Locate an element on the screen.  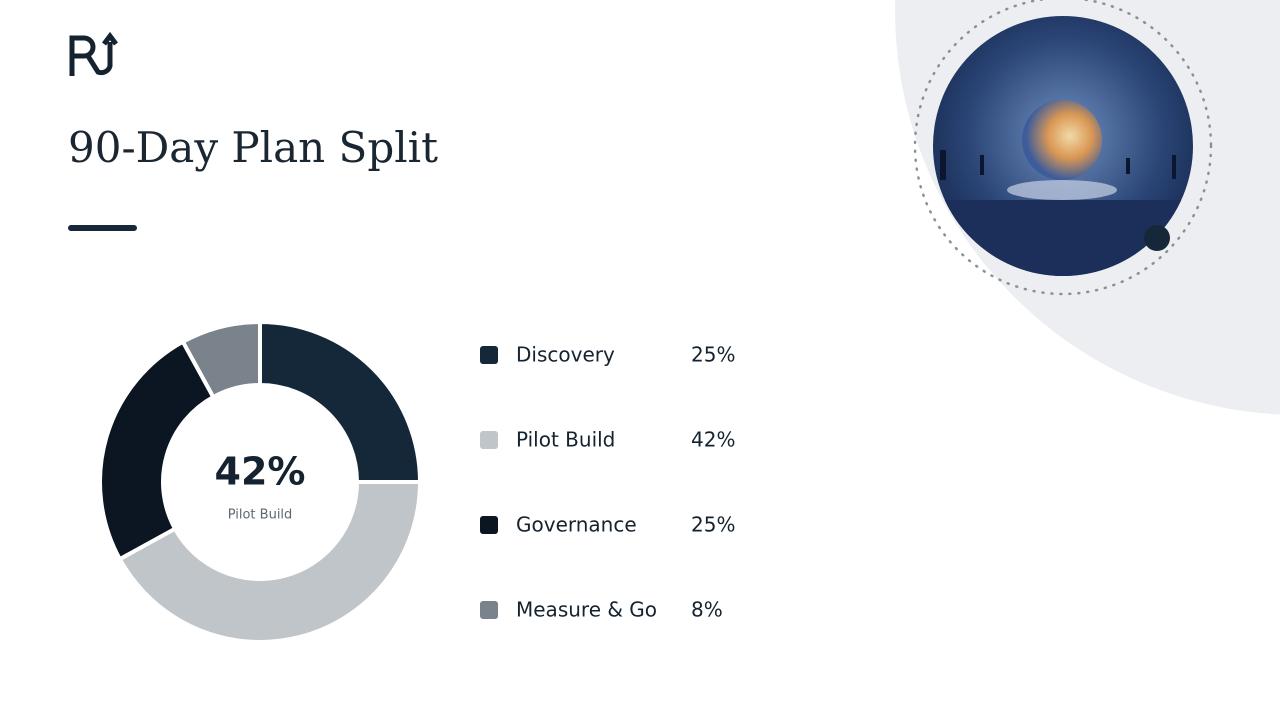
chart-title: 90-Day Plan Split is located at coordinates (253, 147).